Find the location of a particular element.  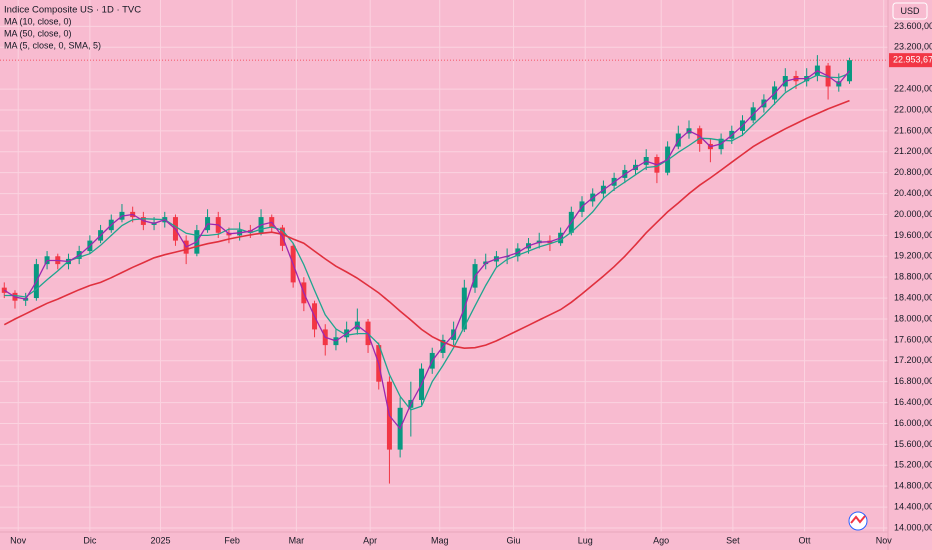

x-tick-label: Set is located at coordinates (733, 540).